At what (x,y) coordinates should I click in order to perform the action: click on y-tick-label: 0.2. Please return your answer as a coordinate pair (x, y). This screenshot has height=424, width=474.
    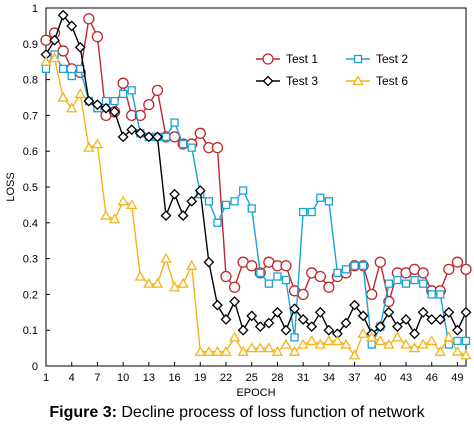
    Looking at the image, I should click on (30, 295).